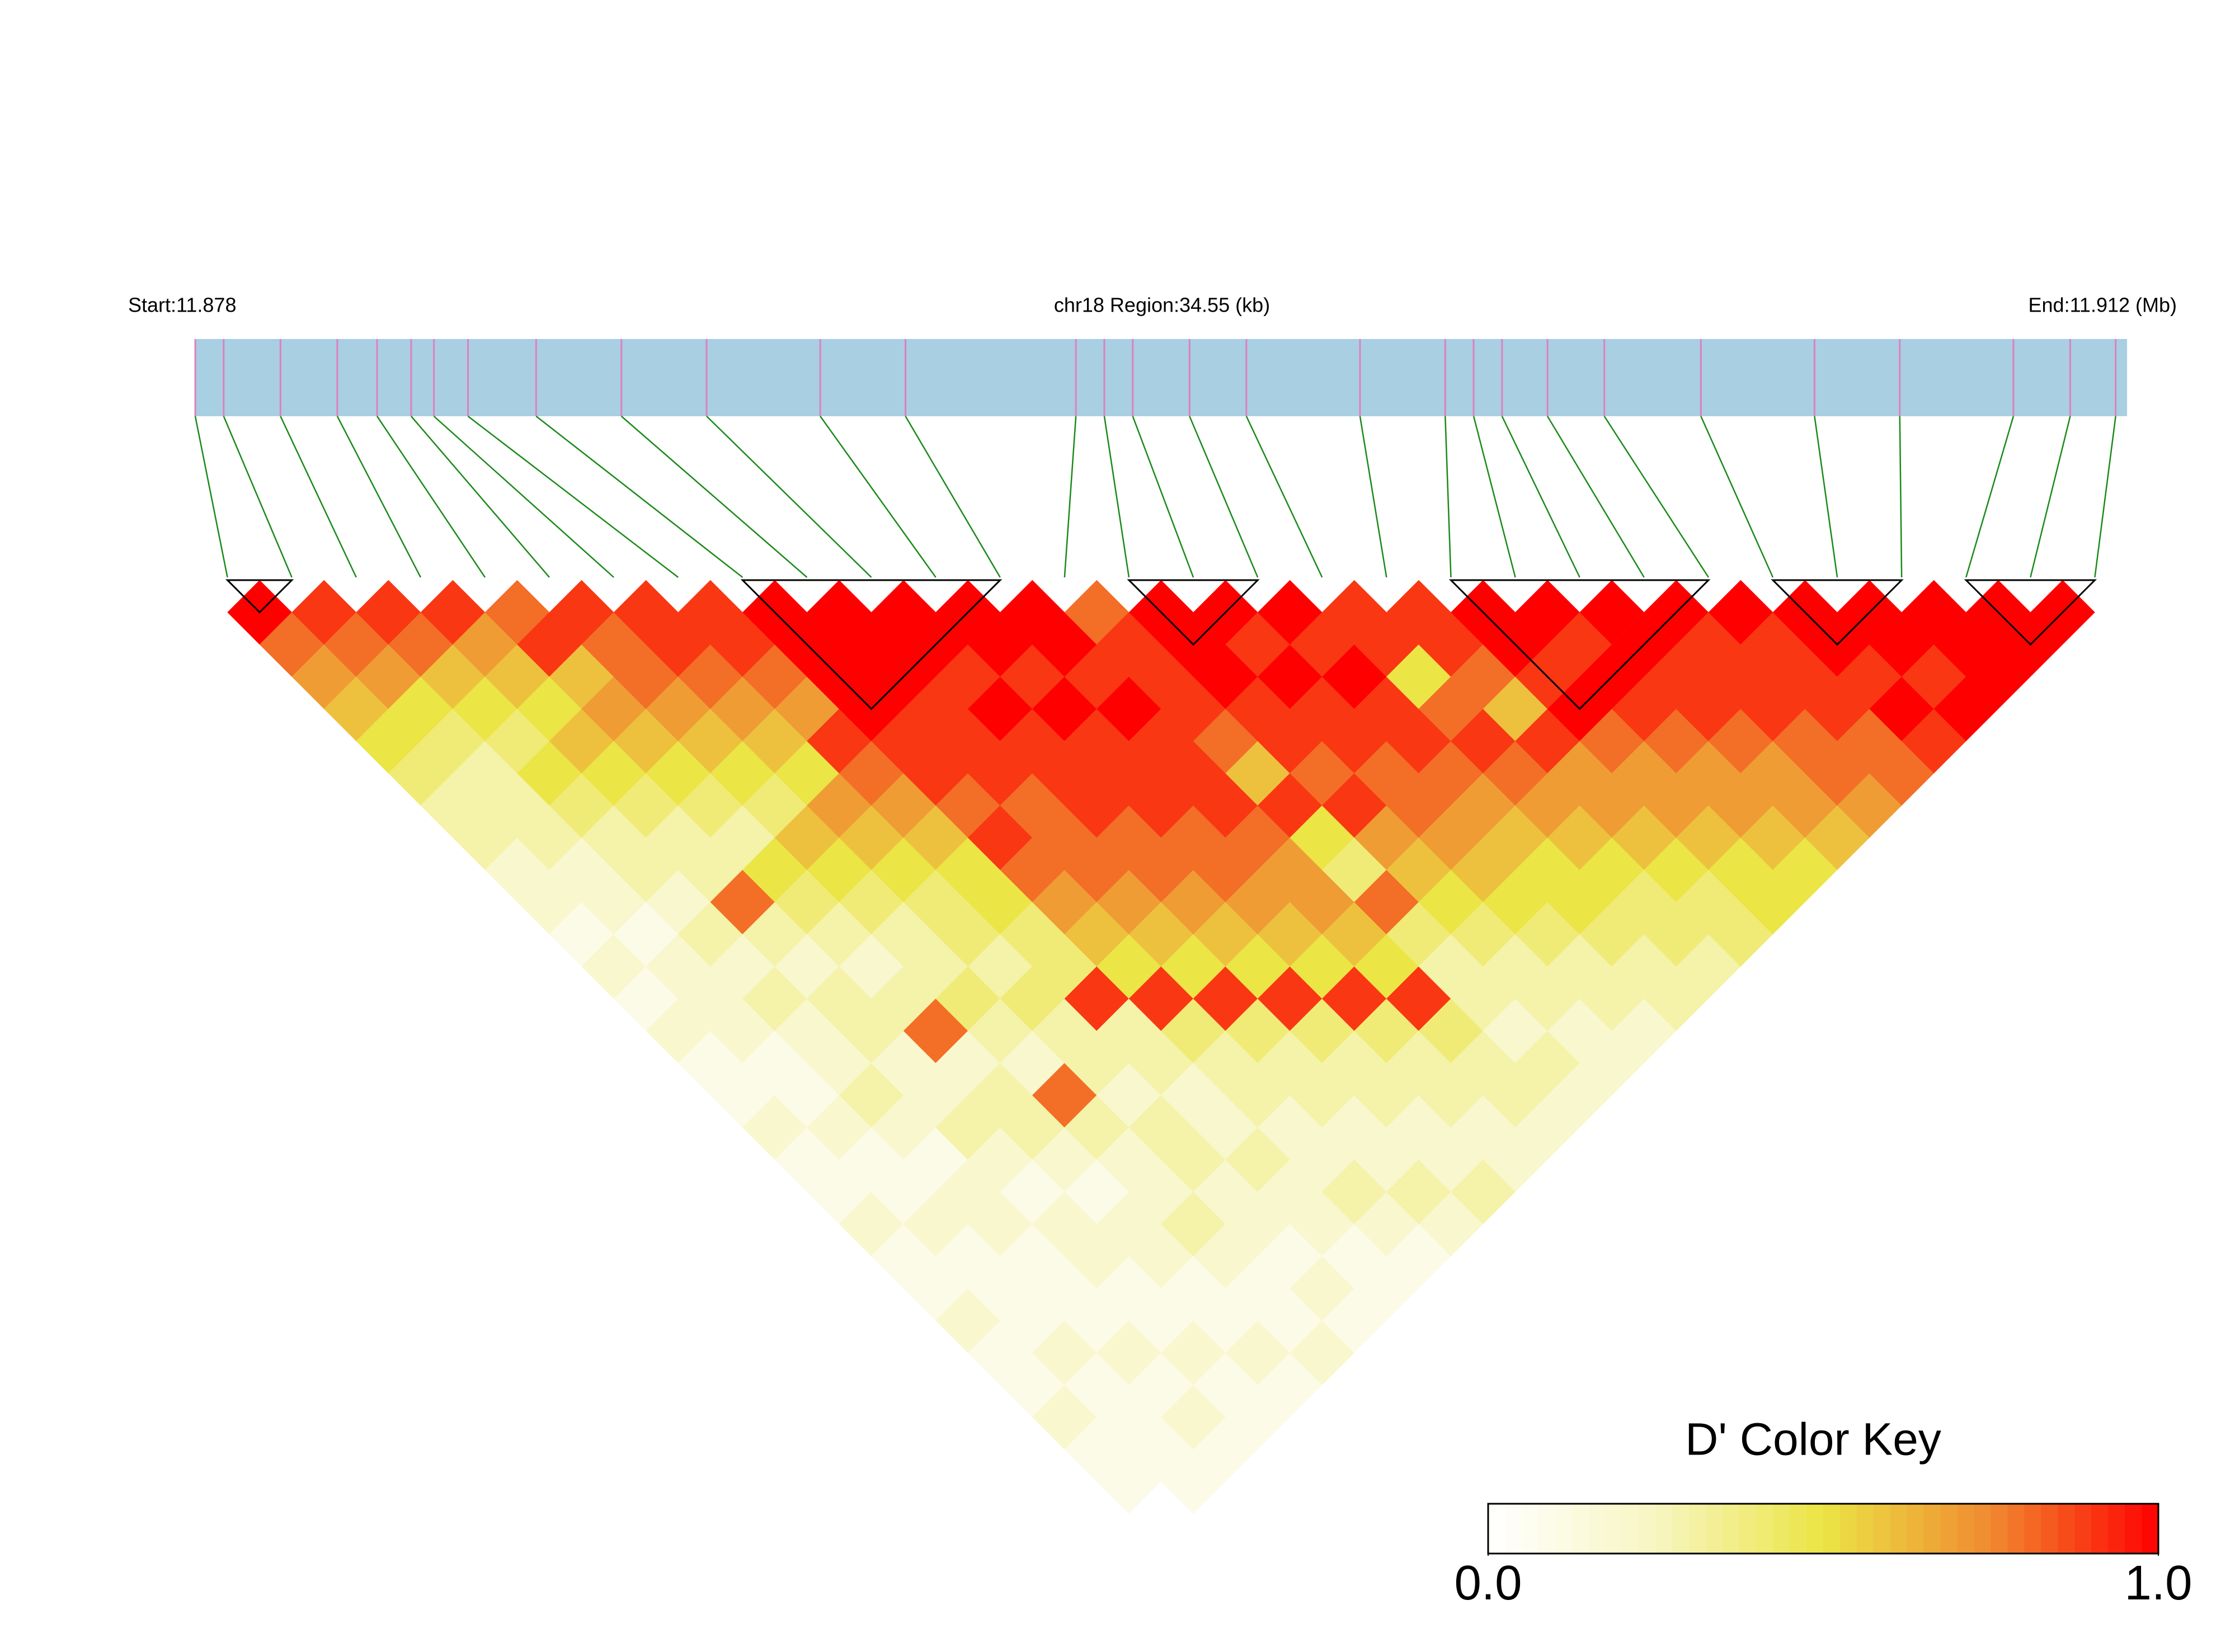 Image resolution: width=2235 pixels, height=1652 pixels. What do you see at coordinates (2158, 1583) in the screenshot?
I see `key-tick-label: 1.0` at bounding box center [2158, 1583].